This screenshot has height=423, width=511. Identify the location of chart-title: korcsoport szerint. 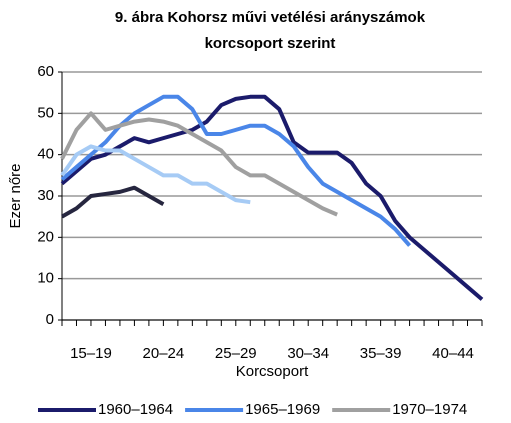
(270, 43).